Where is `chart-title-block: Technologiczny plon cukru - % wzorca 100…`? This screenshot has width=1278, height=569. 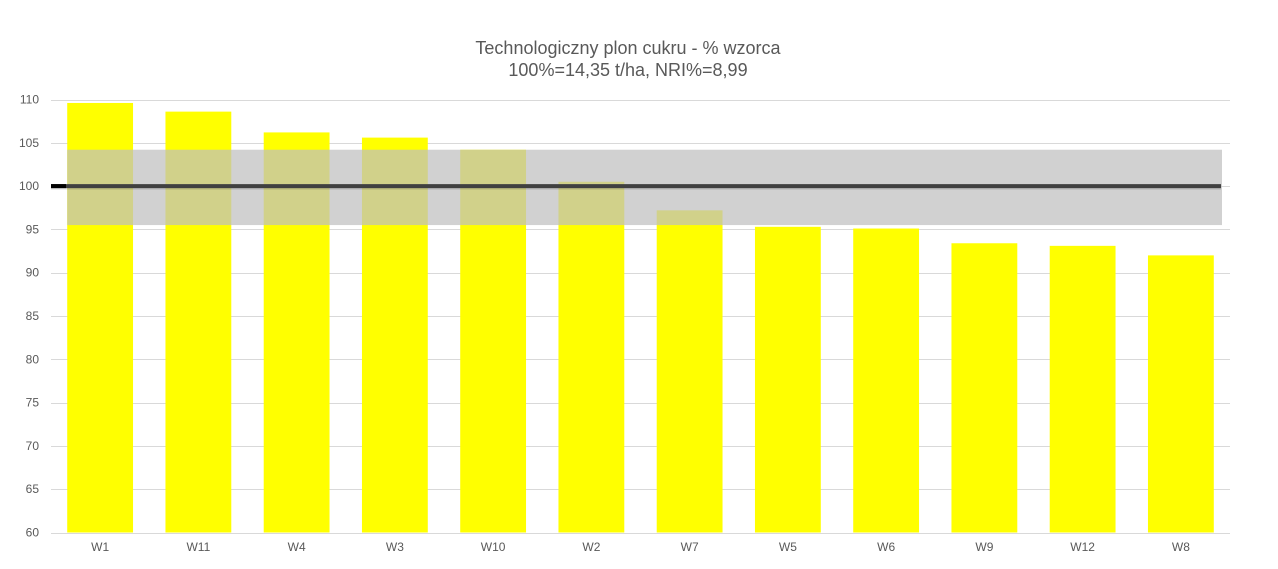 chart-title-block: Technologiczny plon cukru - % wzorca 100… is located at coordinates (628, 59).